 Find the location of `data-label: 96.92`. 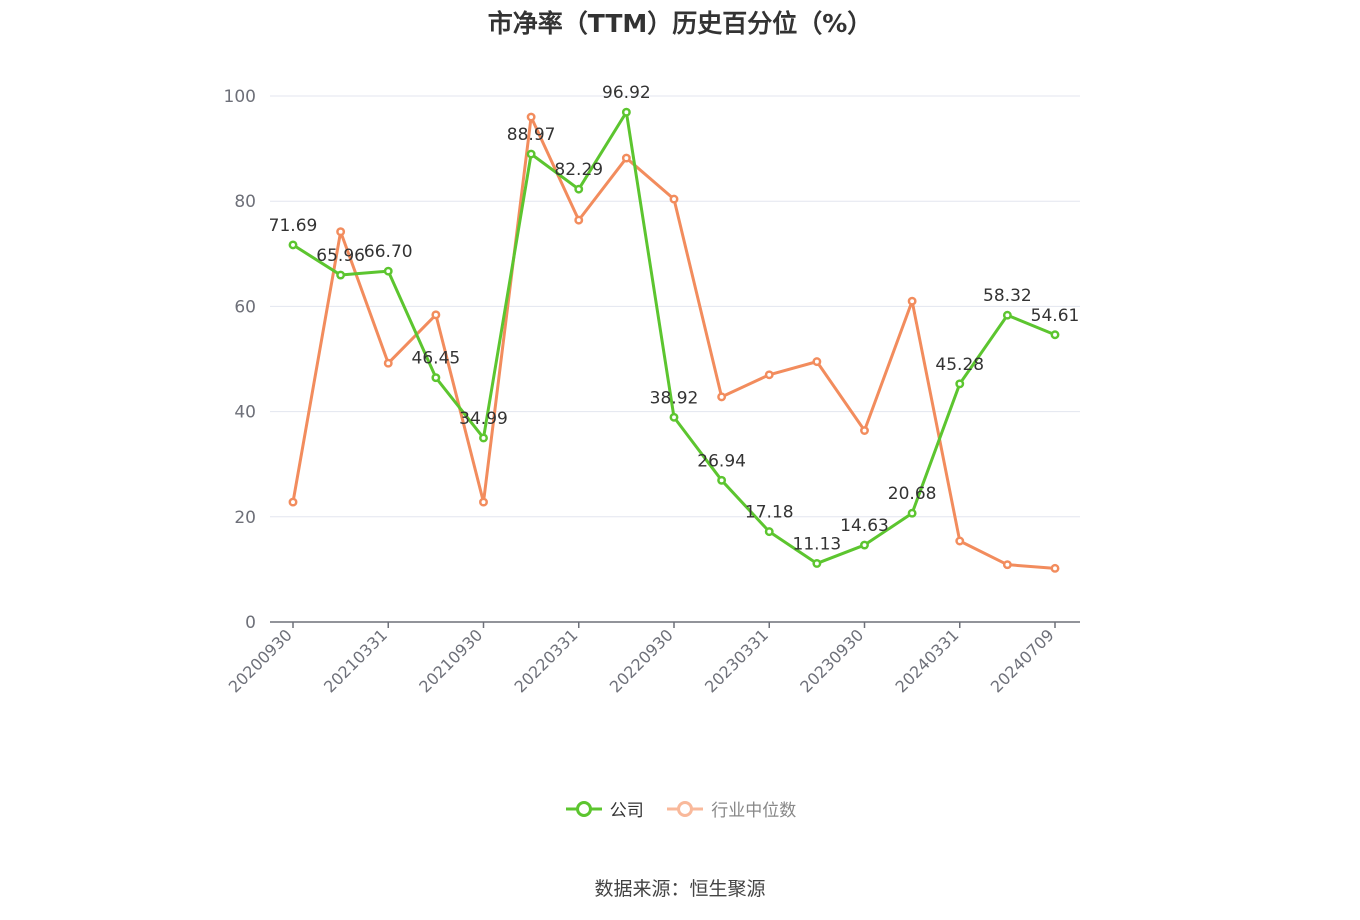

data-label: 96.92 is located at coordinates (626, 93).